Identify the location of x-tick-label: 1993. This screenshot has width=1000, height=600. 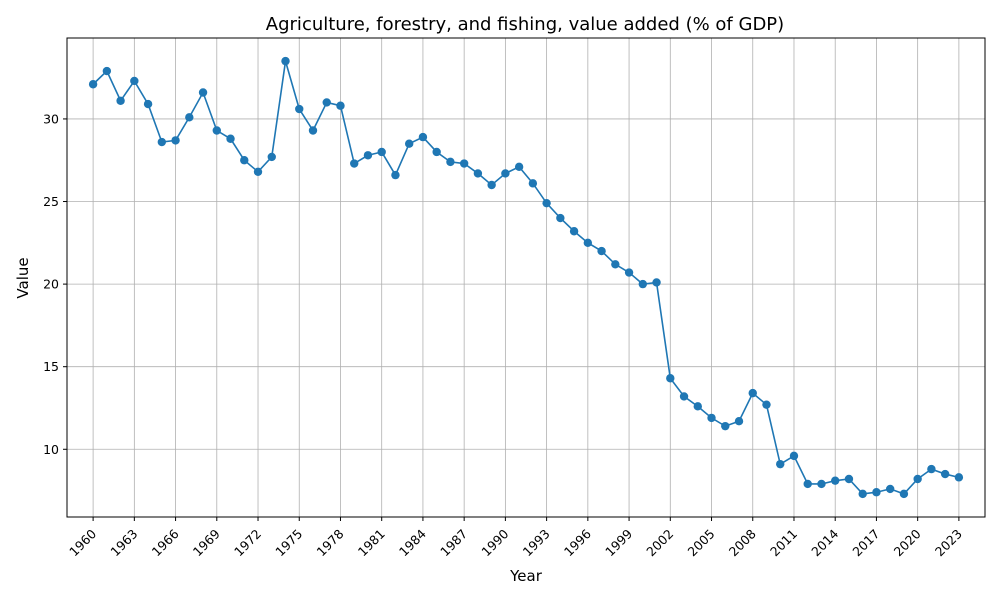
(536, 542).